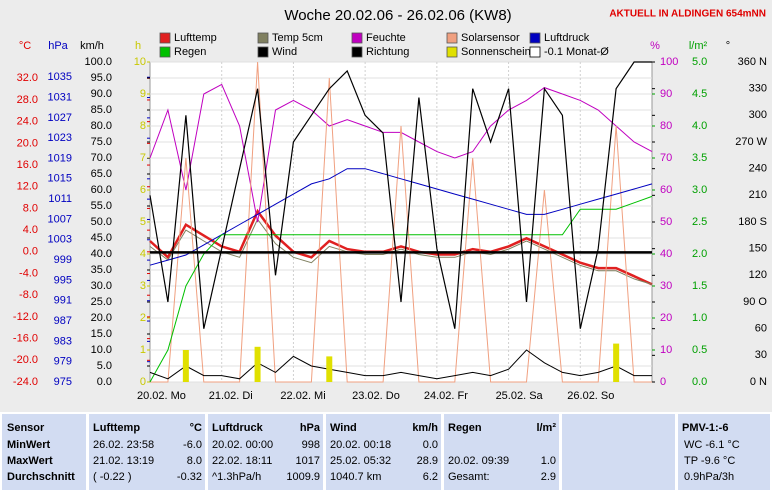 This screenshot has height=490, width=772. I want to click on table-header: Regen, so click(465, 428).